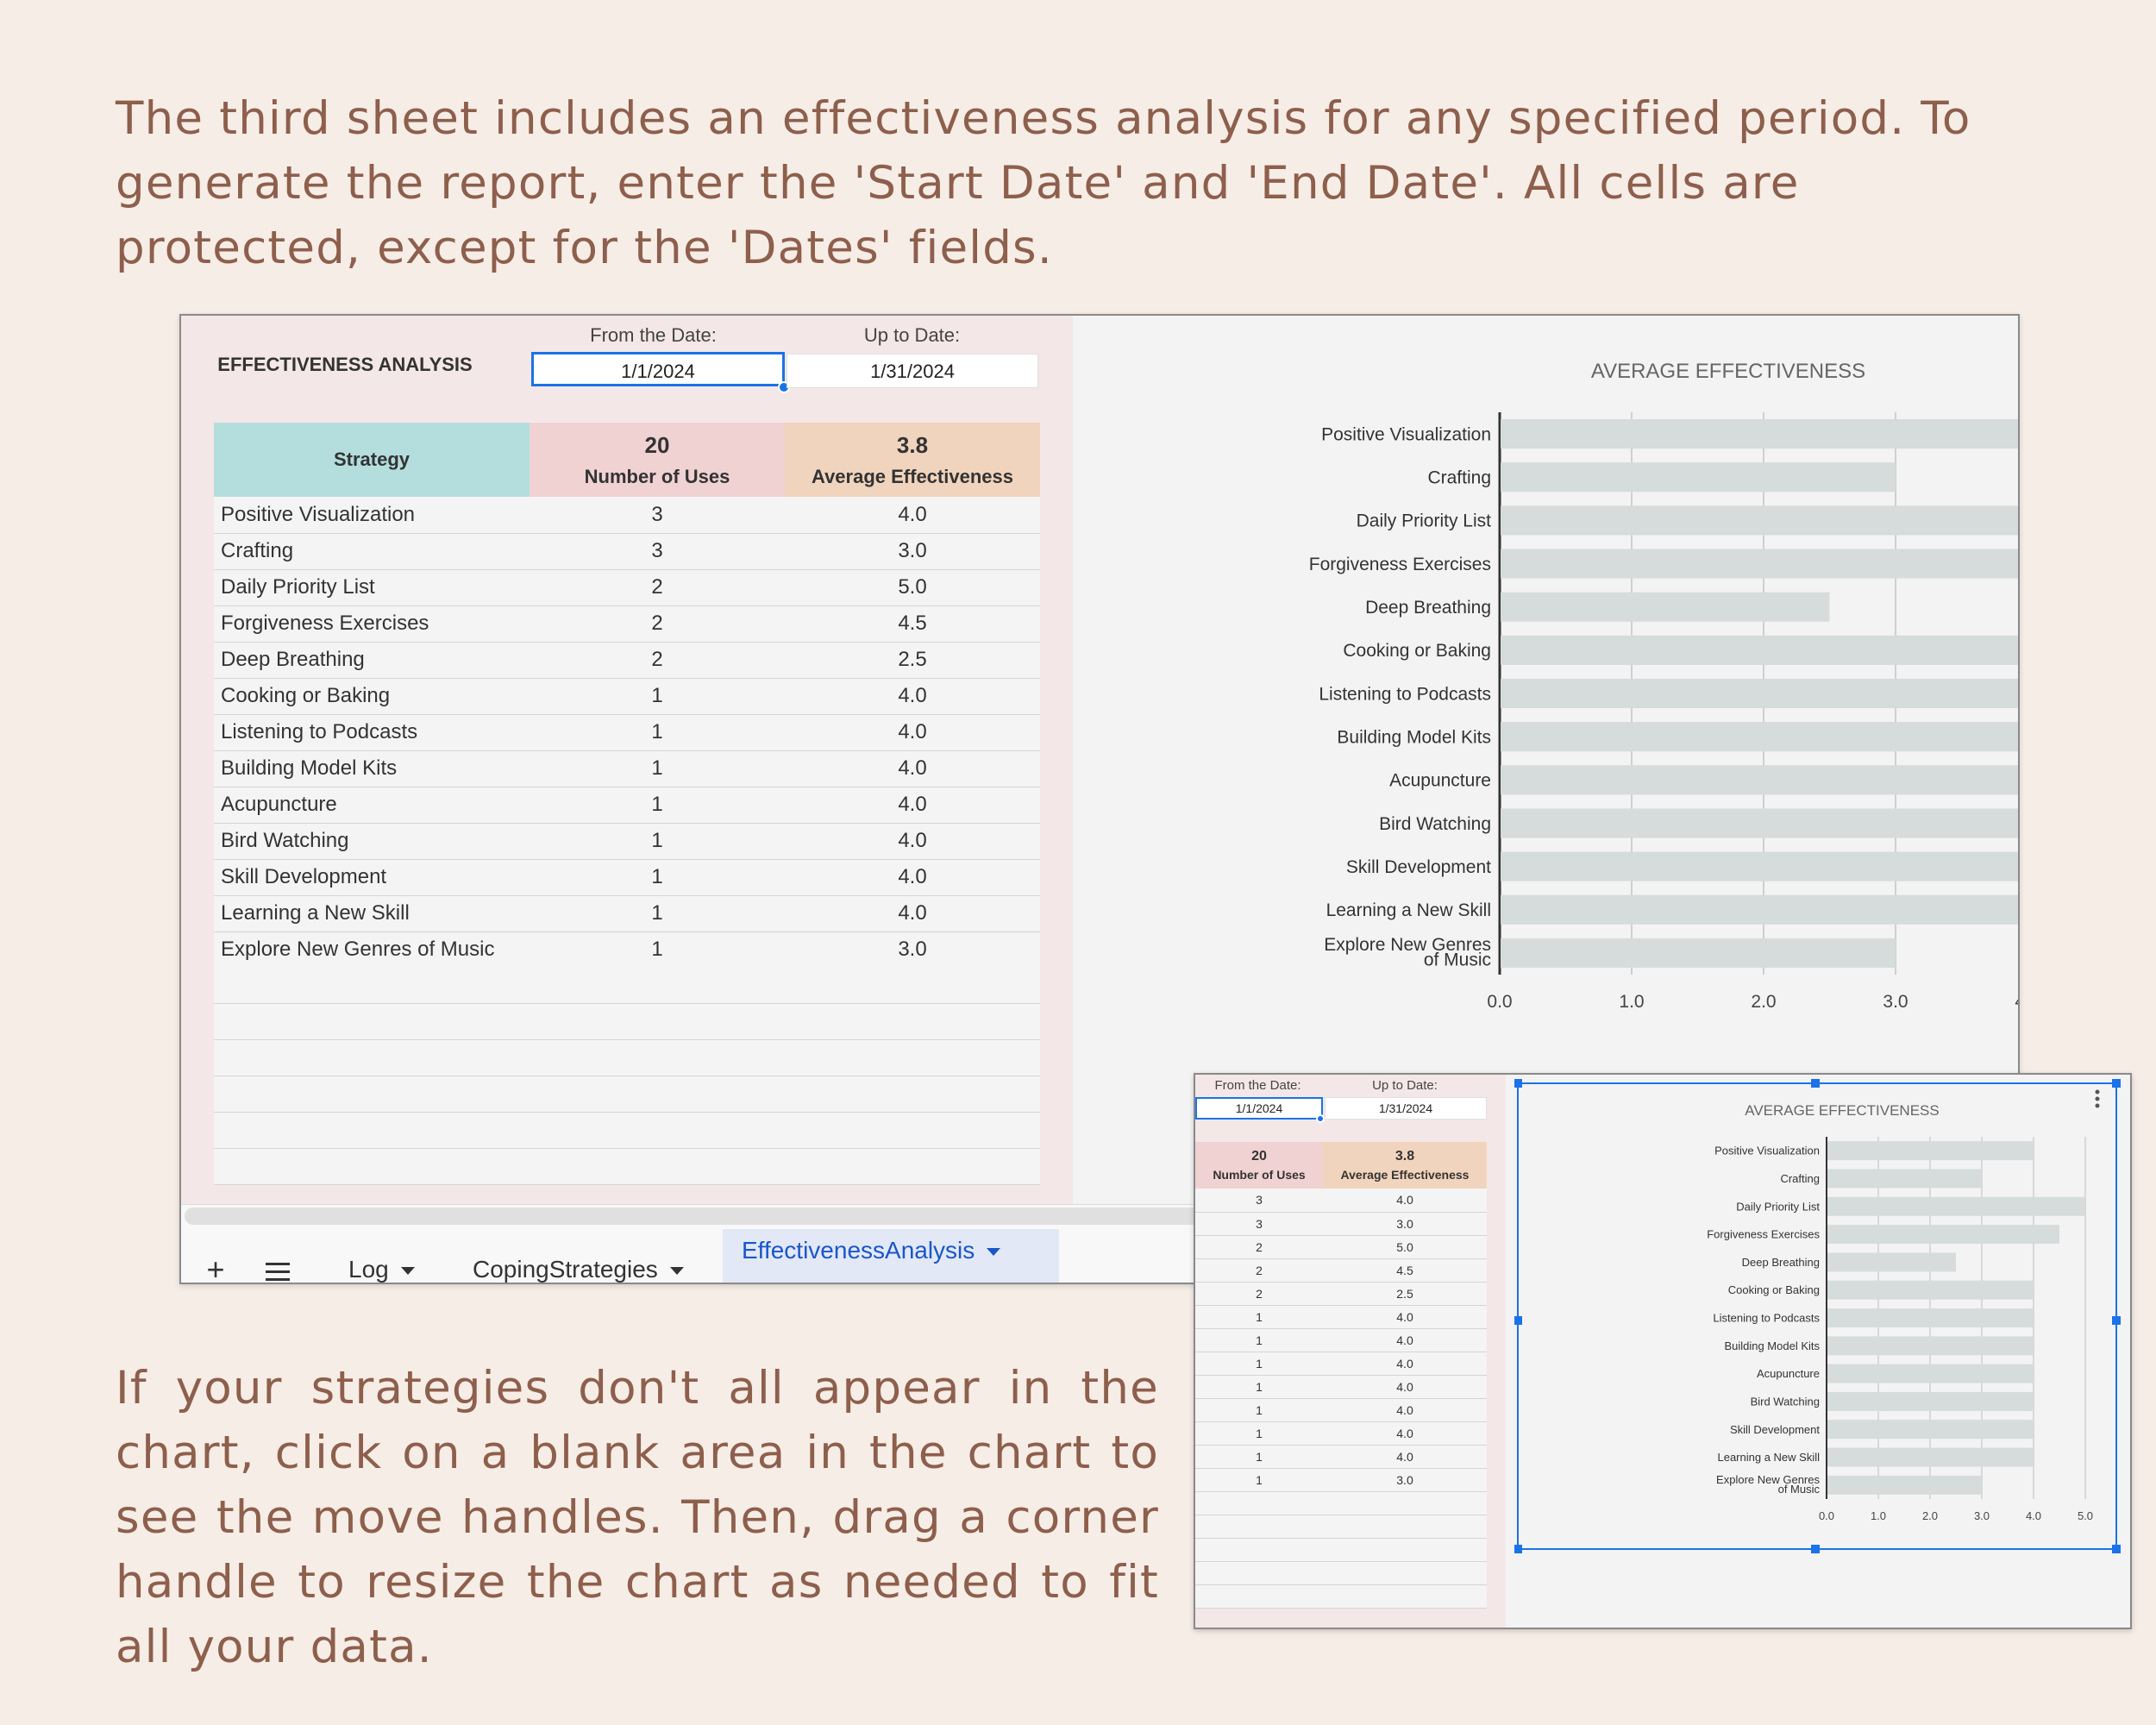 This screenshot has height=1725, width=2156. I want to click on strategy-cell: Explore New Genres of Music, so click(372, 951).